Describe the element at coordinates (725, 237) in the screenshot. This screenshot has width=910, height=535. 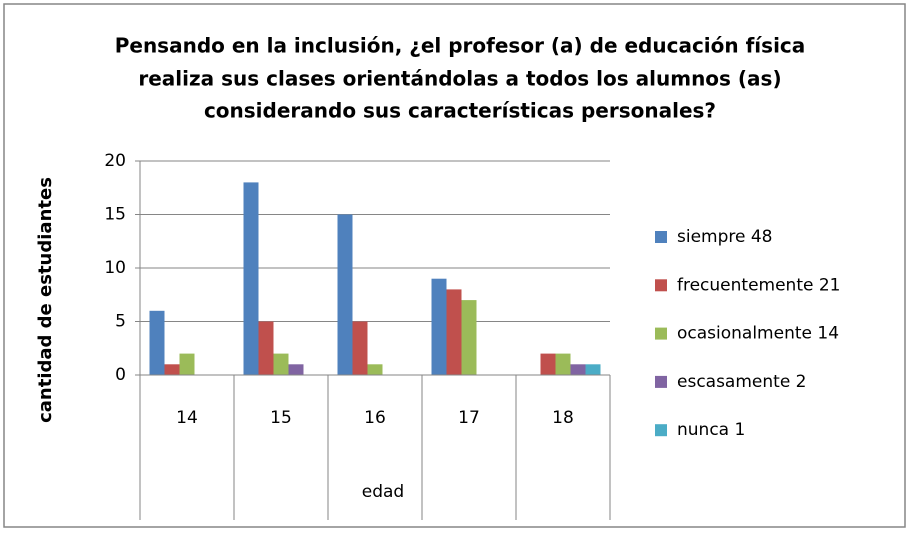
I see `legend-label: siempre 48` at that location.